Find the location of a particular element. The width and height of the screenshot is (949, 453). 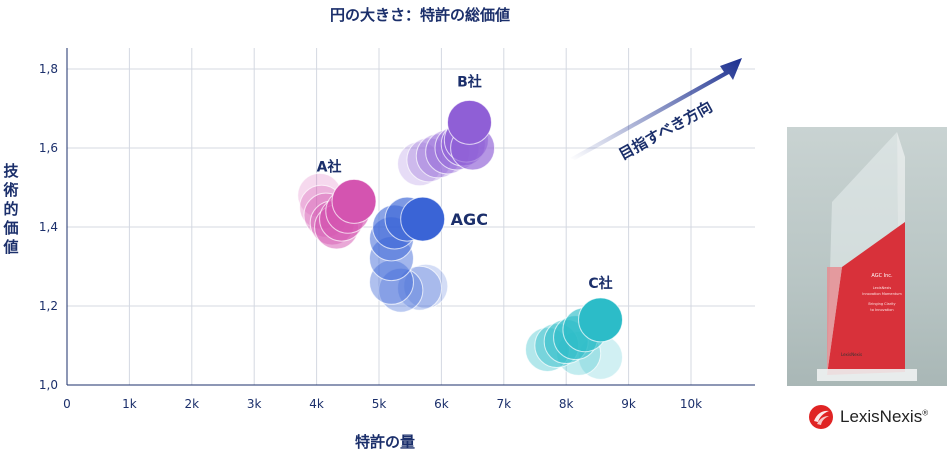

direction-arrow-shape is located at coordinates (656, 109).